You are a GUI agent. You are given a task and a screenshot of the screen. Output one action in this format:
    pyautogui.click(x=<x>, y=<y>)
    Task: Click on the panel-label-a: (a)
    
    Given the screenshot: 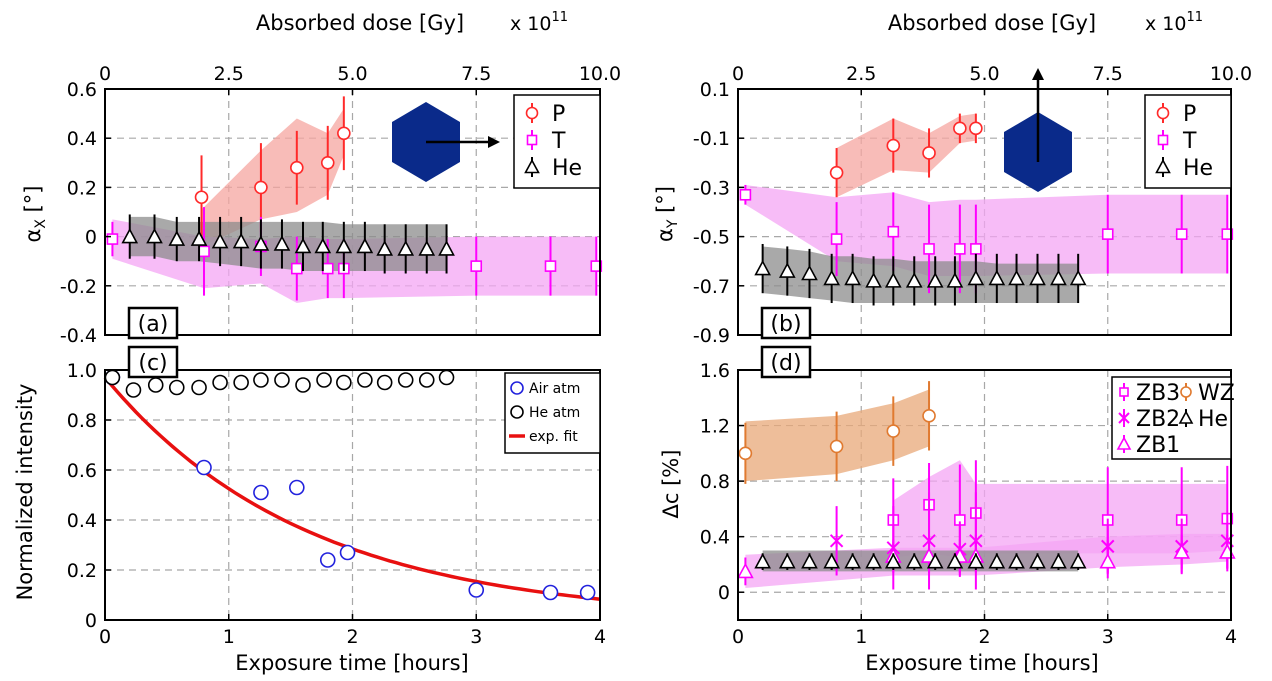 What is the action you would take?
    pyautogui.click(x=153, y=324)
    